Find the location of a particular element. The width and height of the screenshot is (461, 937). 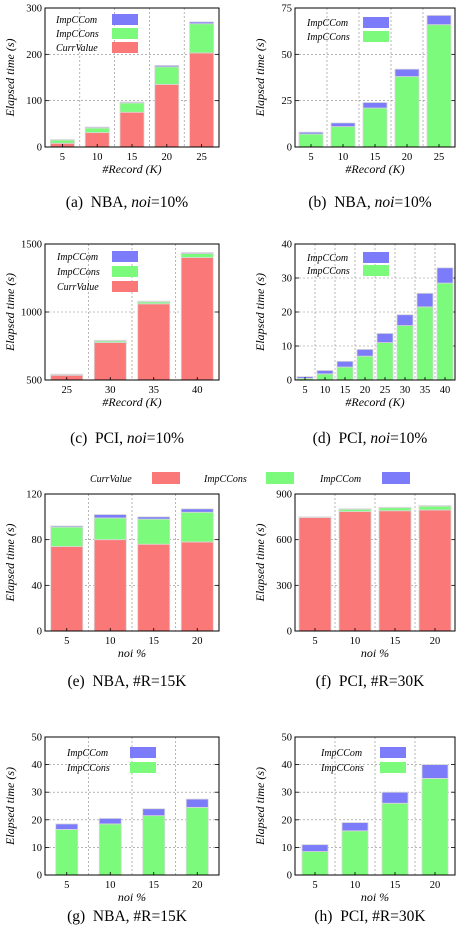

panel-caption: (c) PCI, noi=10% is located at coordinates (127, 438).